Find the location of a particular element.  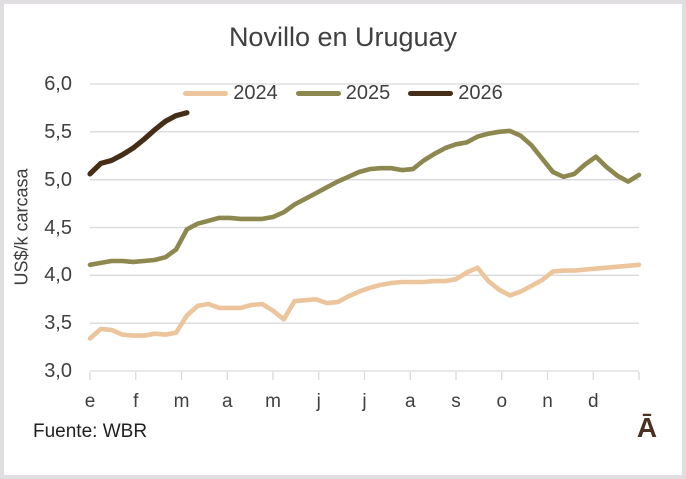

legend-label-2026: 2026 is located at coordinates (480, 93).